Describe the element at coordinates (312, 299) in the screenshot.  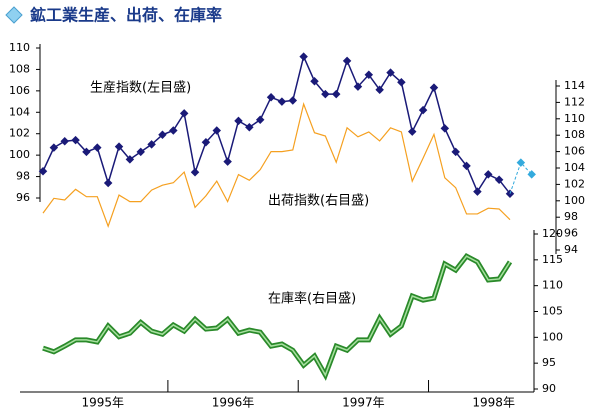
I see `series-label: 在庫率(右目盛)` at that location.